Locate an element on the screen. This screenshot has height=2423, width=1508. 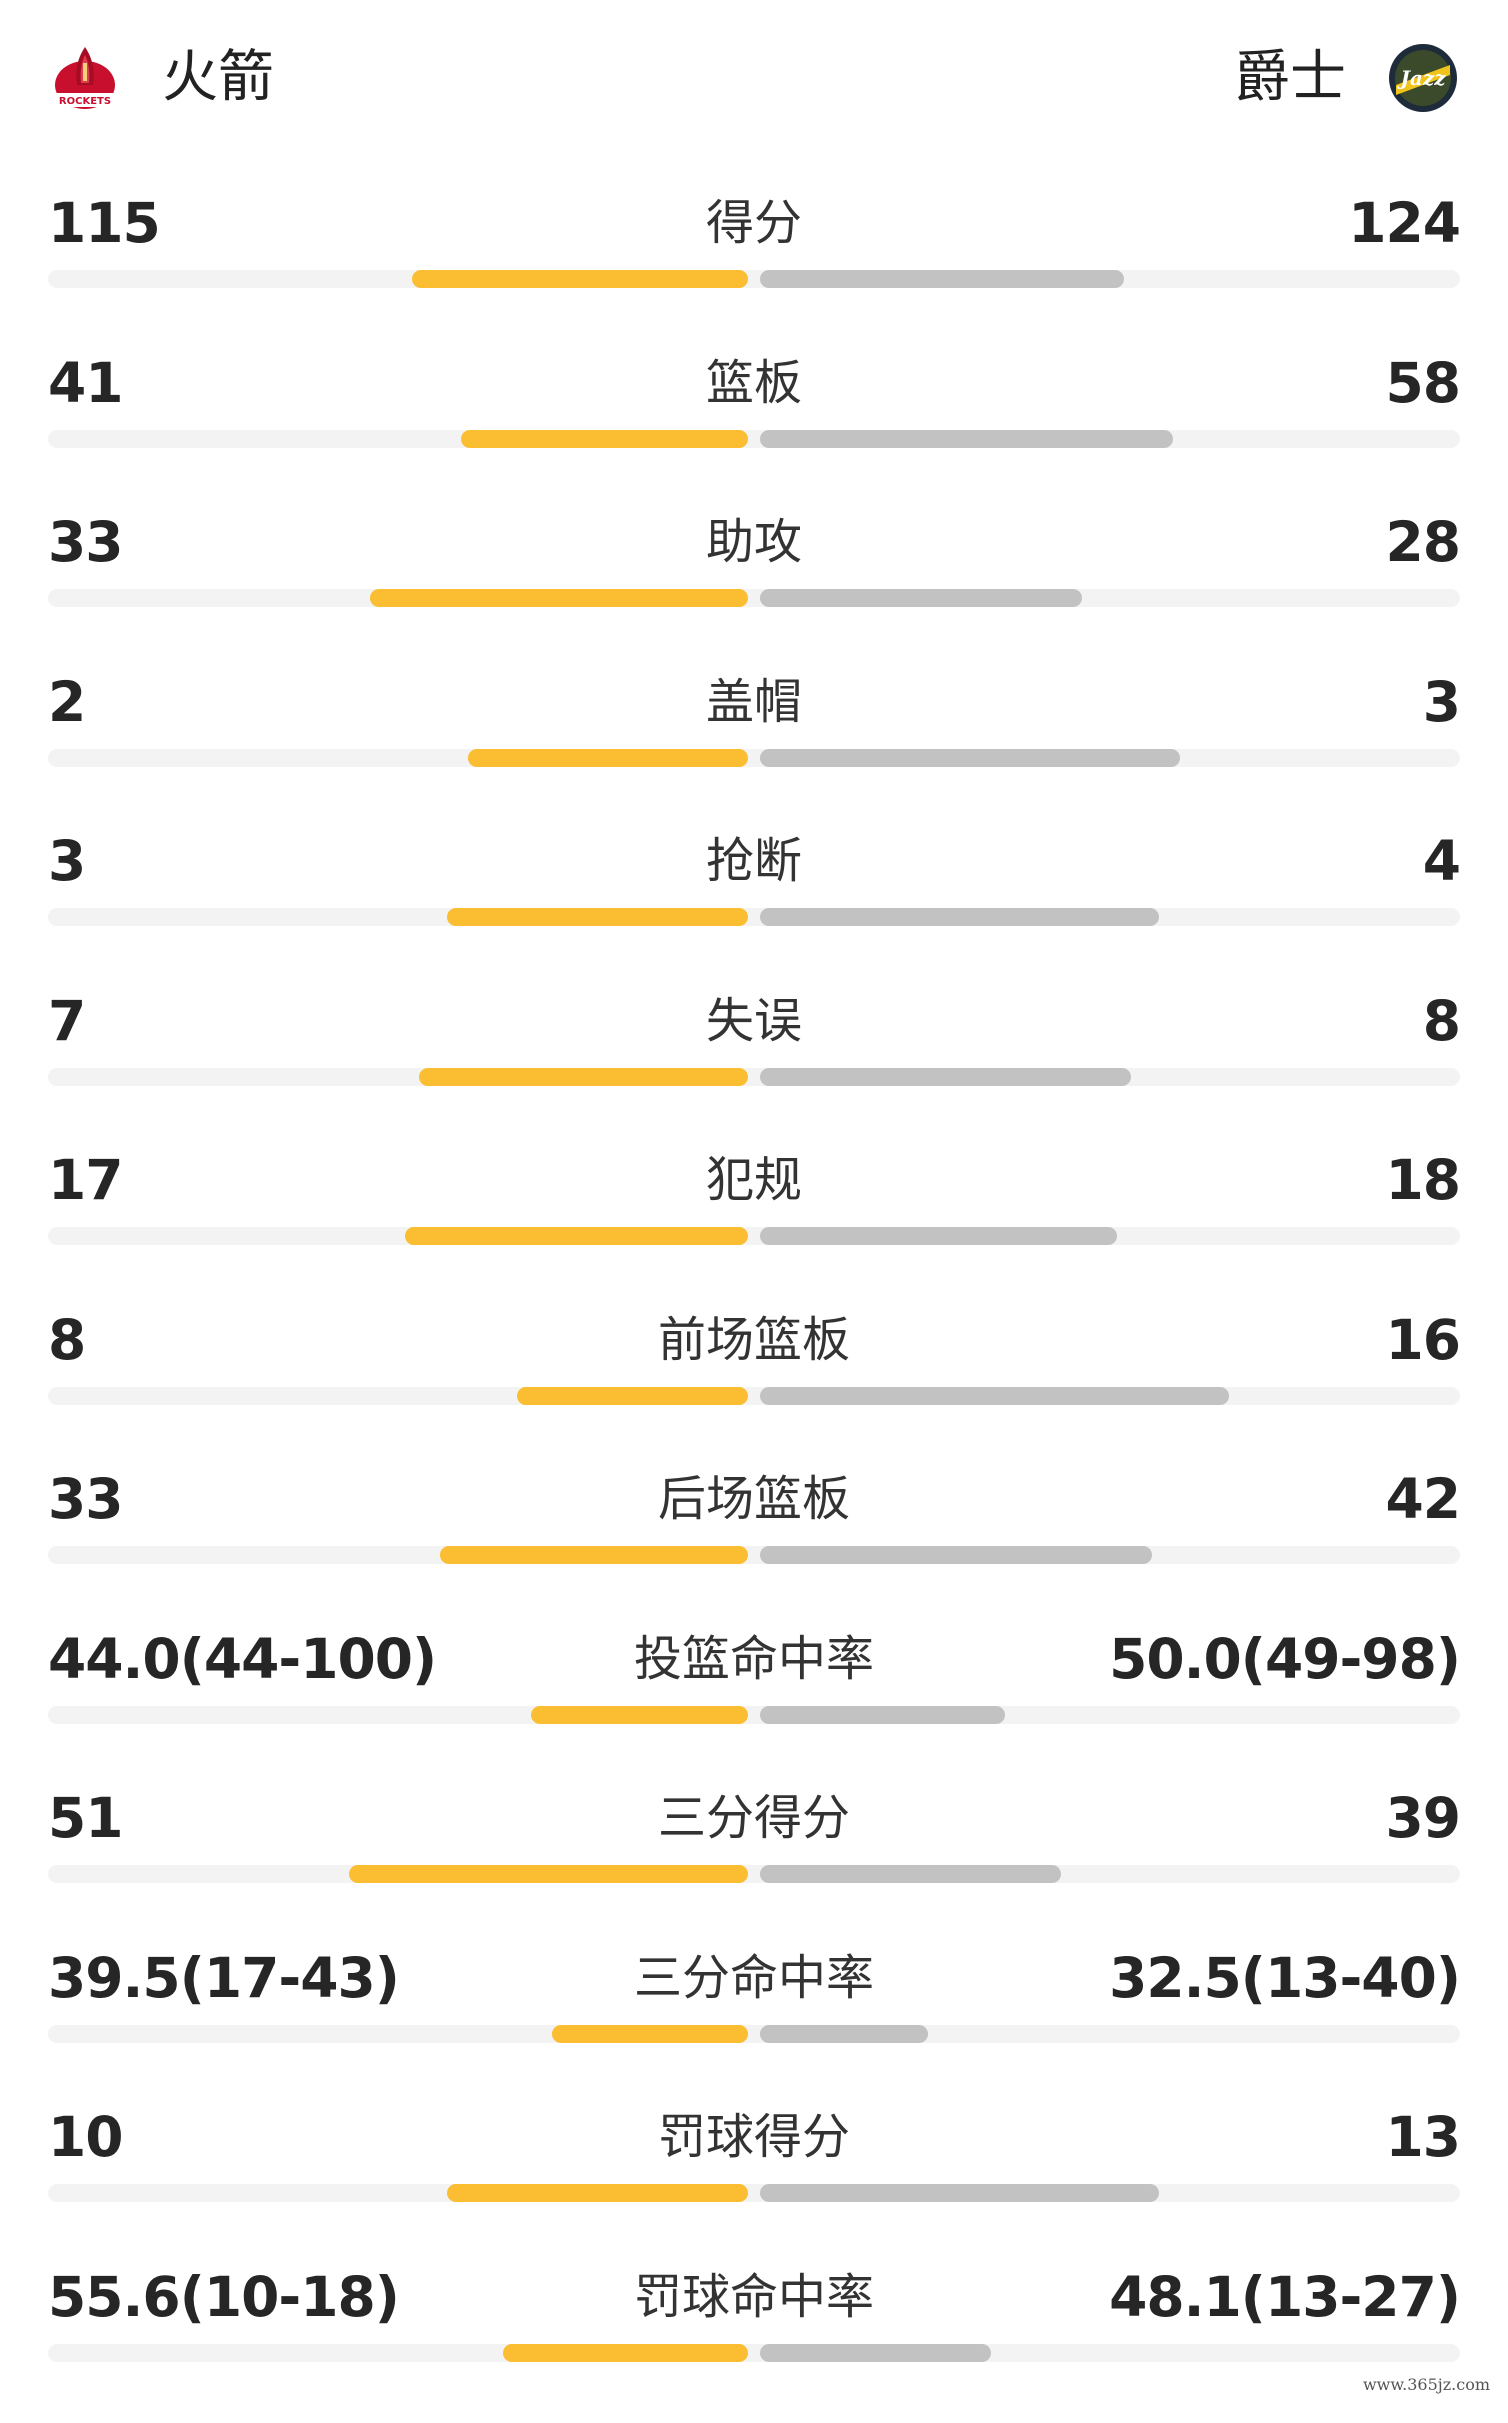
away-stat-value: 58 is located at coordinates (1422, 383).